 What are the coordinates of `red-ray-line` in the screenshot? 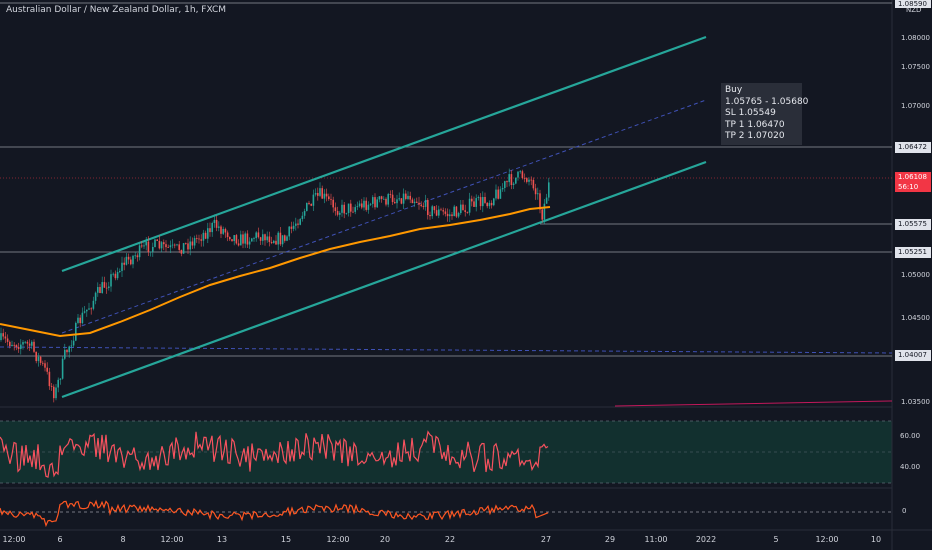 It's located at (753, 403).